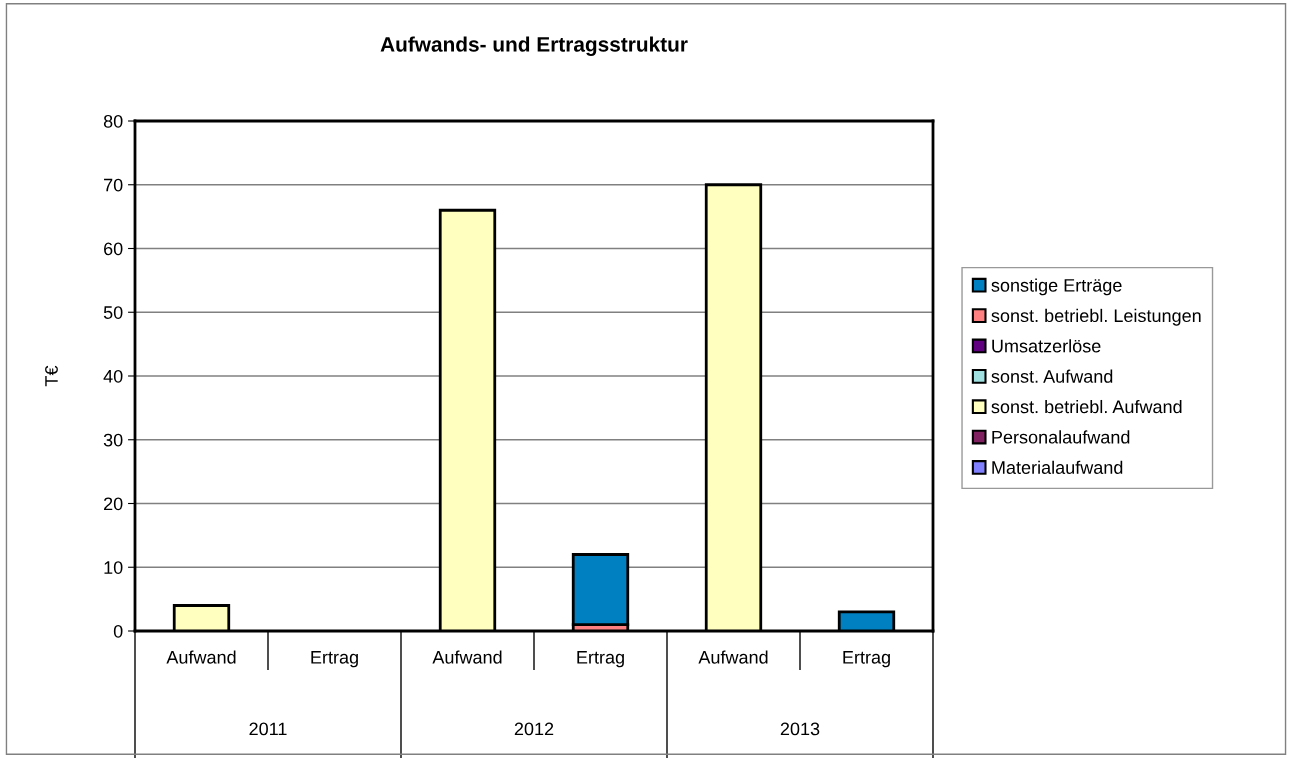 This screenshot has height=758, width=1292. What do you see at coordinates (113, 567) in the screenshot?
I see `y-tick-label: 10` at bounding box center [113, 567].